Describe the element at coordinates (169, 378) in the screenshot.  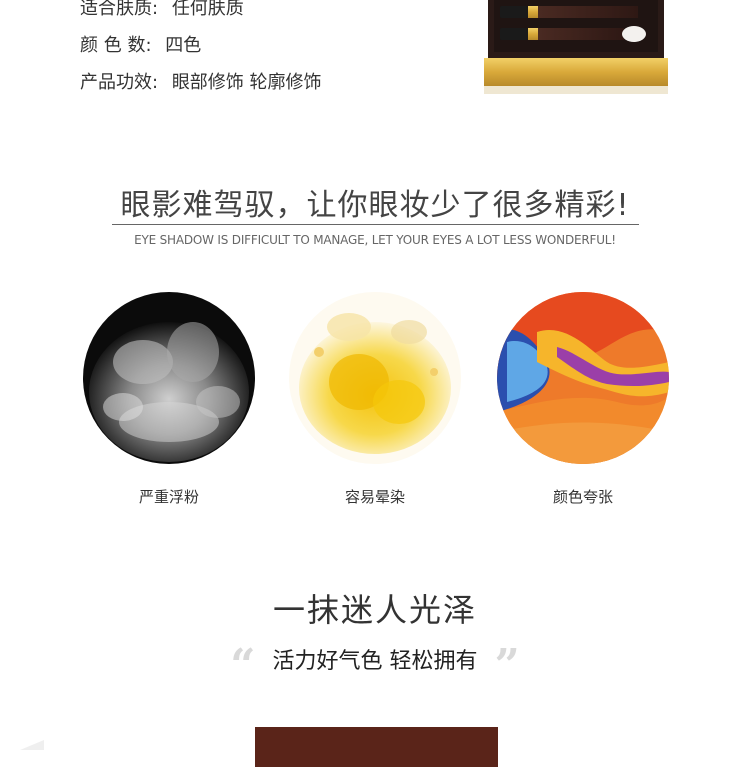
I see `problem-image-powder` at that location.